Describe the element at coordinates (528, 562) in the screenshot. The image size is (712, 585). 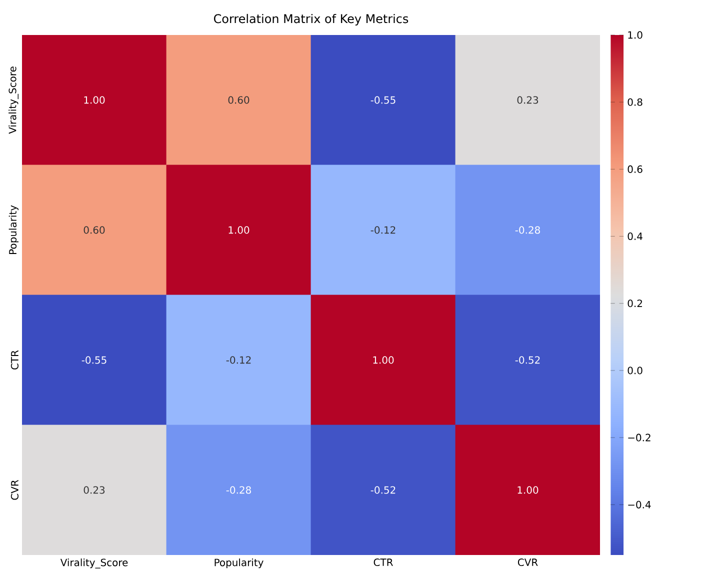
I see `x-tick-label: CVR` at that location.